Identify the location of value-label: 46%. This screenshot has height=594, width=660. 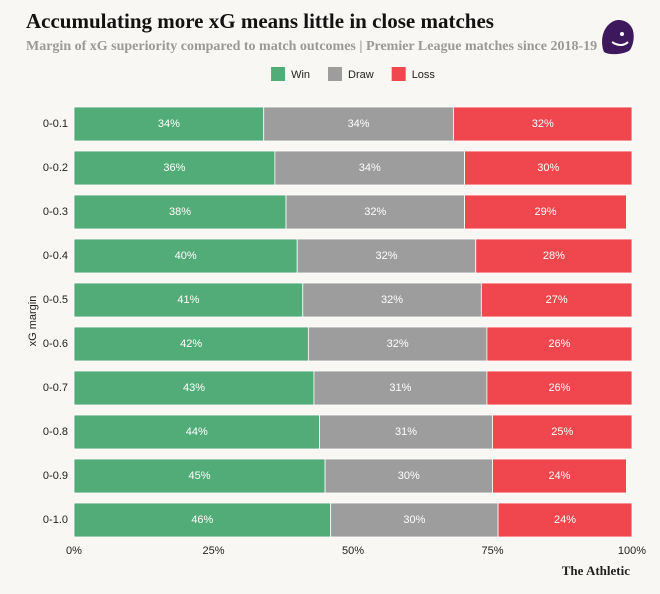
(202, 520).